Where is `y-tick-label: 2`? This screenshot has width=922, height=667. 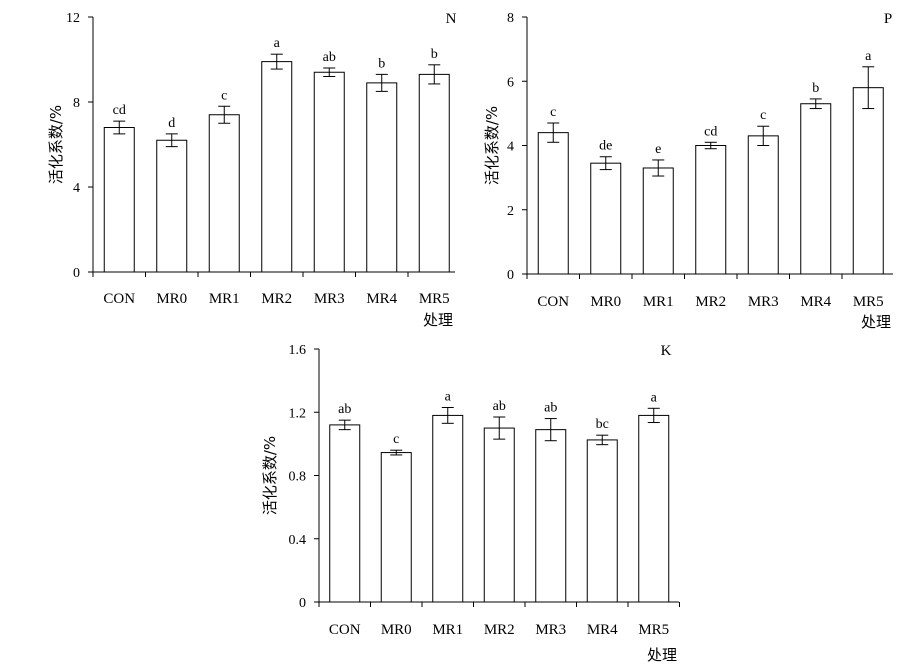
y-tick-label: 2 is located at coordinates (510, 211).